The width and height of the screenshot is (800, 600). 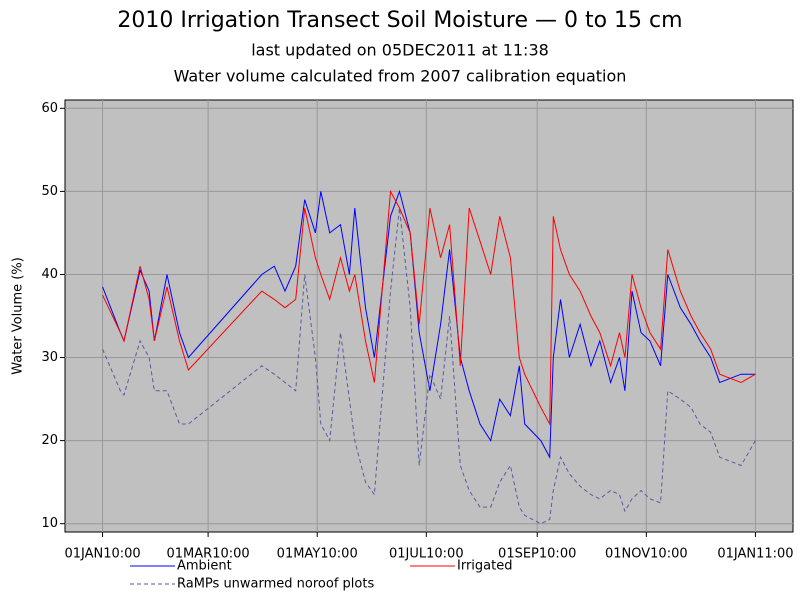 What do you see at coordinates (646, 554) in the screenshot?
I see `x-tick-label: 01NOV10:00` at bounding box center [646, 554].